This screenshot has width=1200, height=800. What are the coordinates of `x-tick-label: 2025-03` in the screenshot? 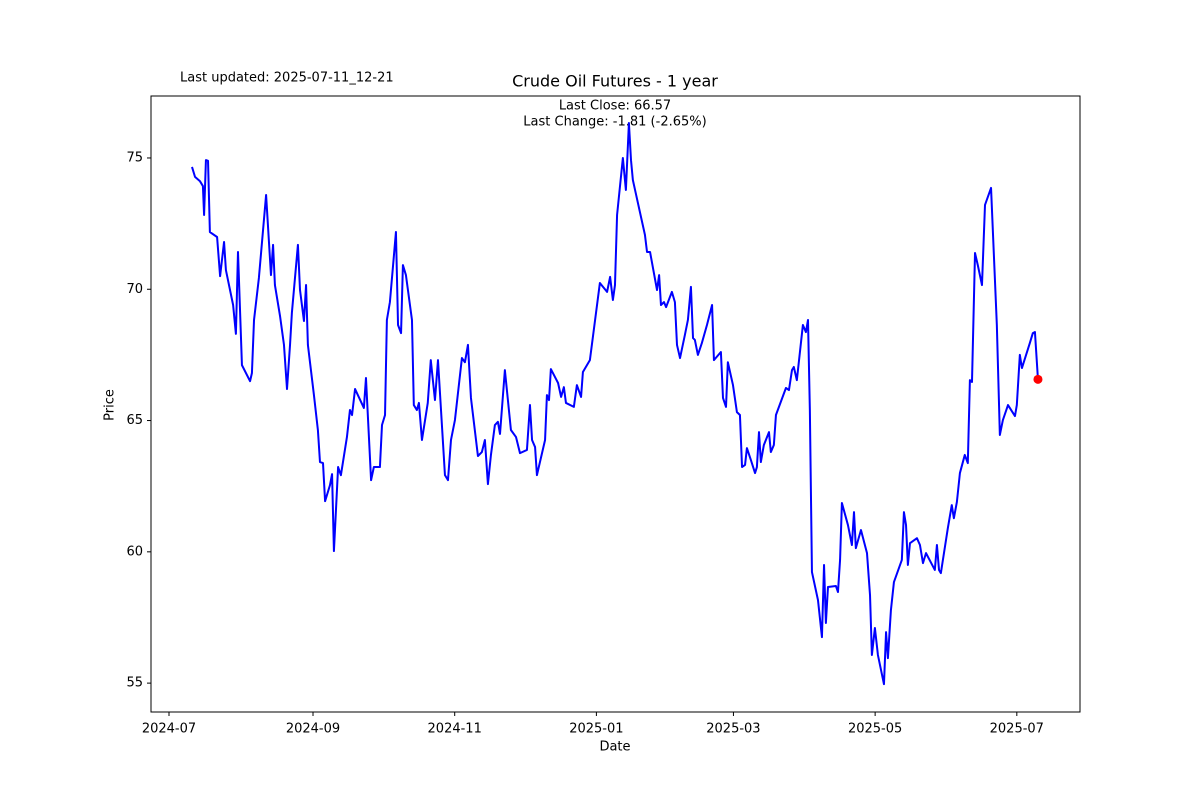 It's located at (733, 729).